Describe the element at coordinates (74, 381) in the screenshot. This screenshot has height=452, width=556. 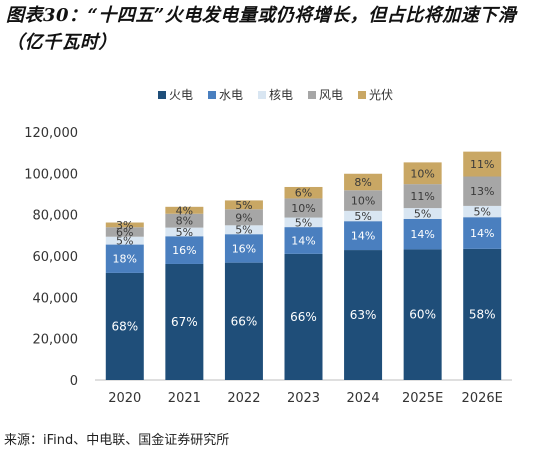
I see `y-tick-label: 0` at that location.